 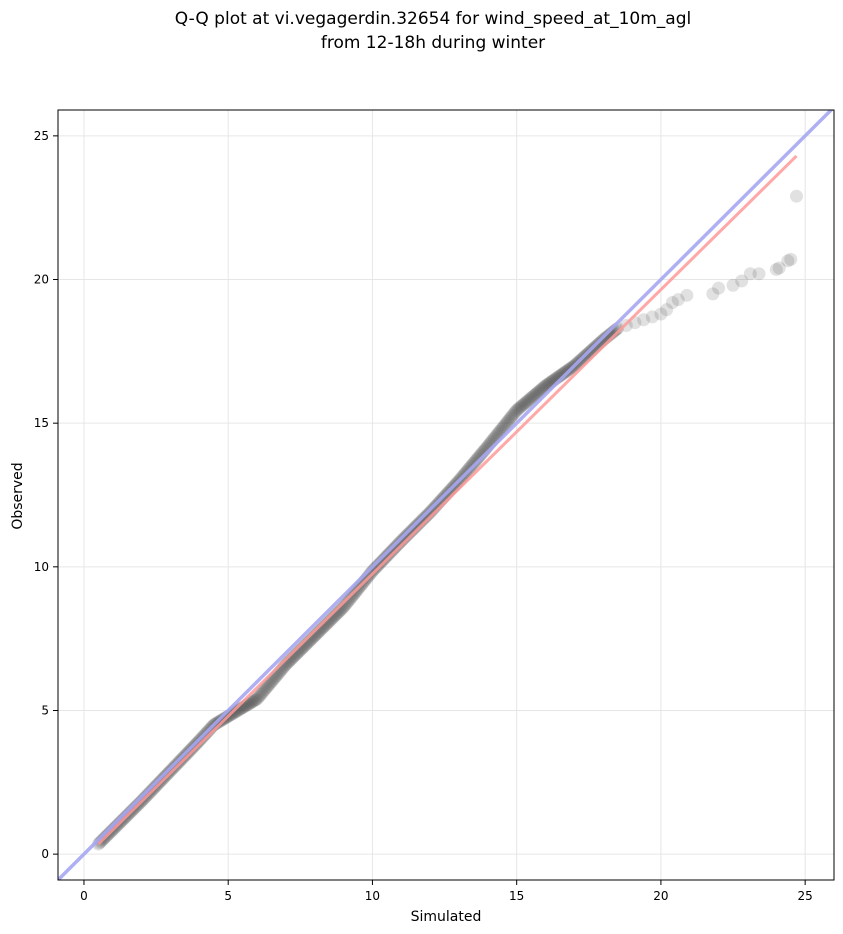 I want to click on y-tick-label-5: 25, so click(x=41, y=136).